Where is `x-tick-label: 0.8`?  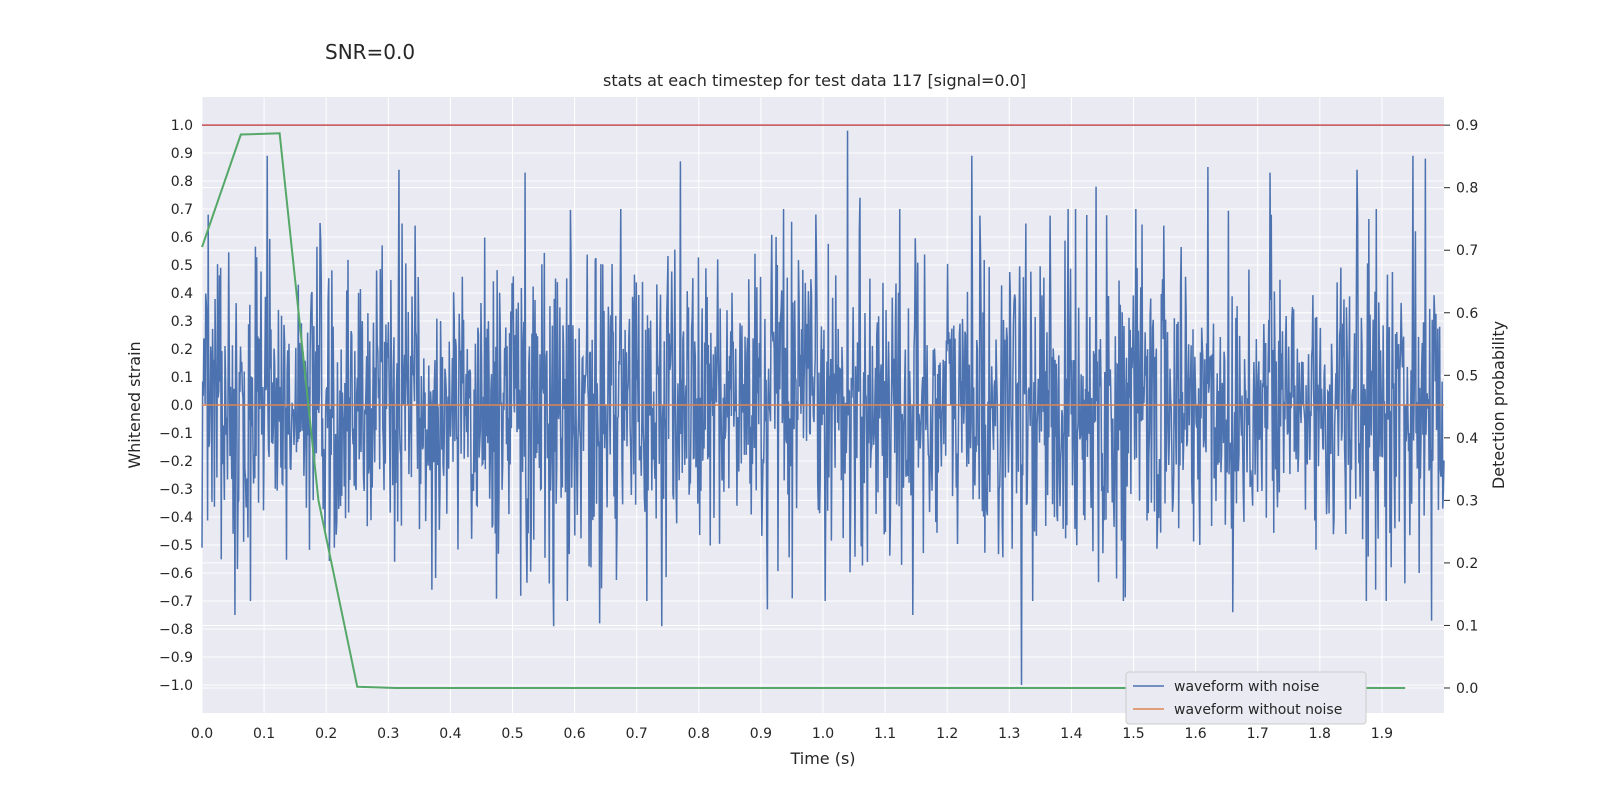 x-tick-label: 0.8 is located at coordinates (699, 734).